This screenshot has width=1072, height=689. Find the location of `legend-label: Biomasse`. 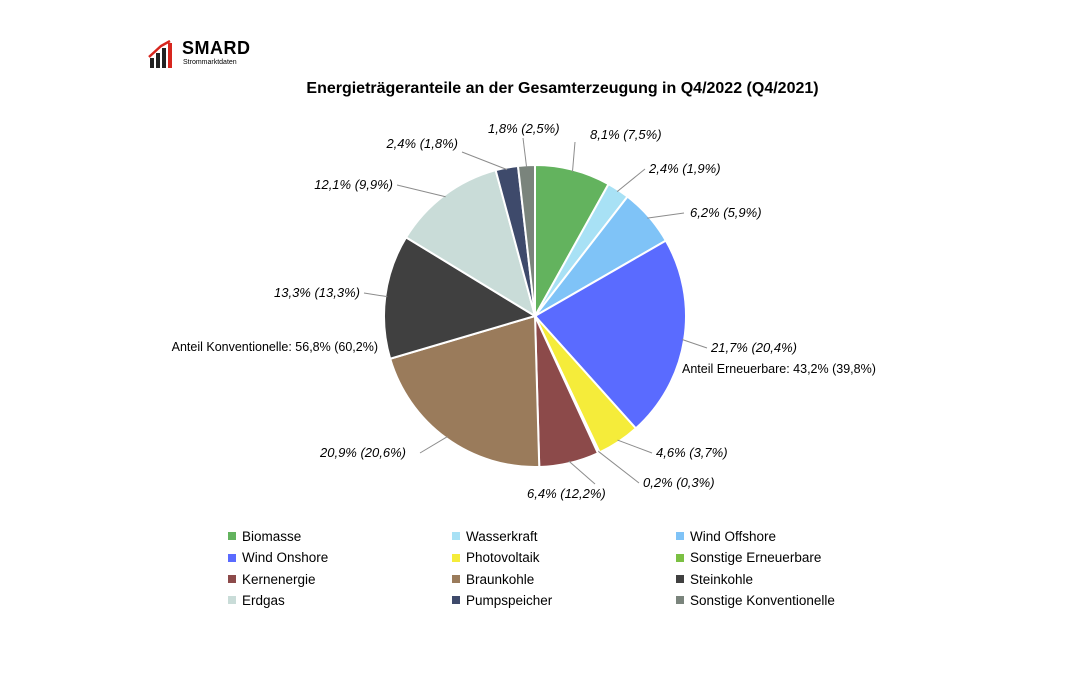

legend-label: Biomasse is located at coordinates (272, 536).